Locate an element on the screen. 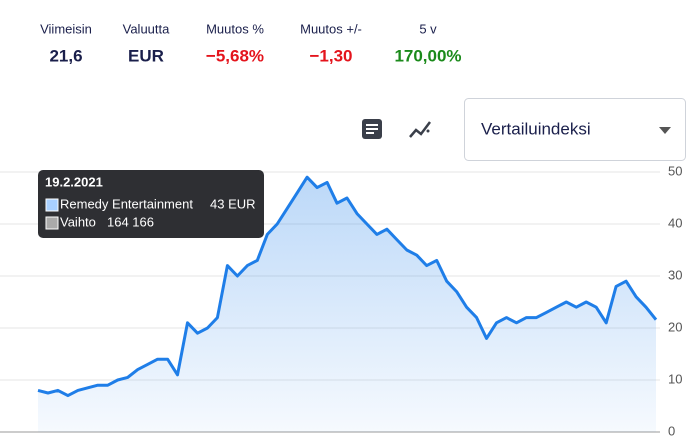 The width and height of the screenshot is (690, 444). stat-value: EUR is located at coordinates (146, 55).